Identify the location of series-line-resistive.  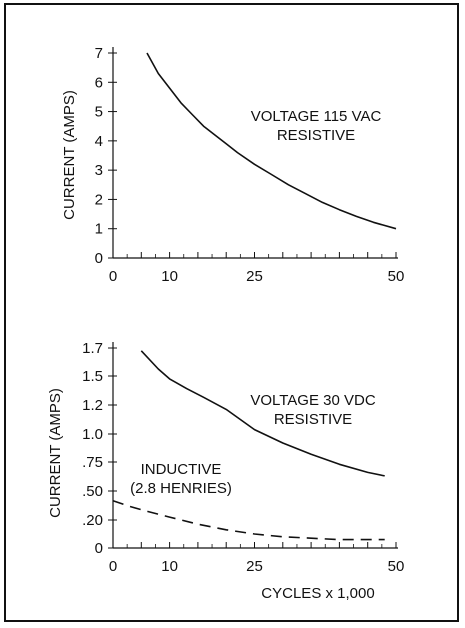
(262, 413).